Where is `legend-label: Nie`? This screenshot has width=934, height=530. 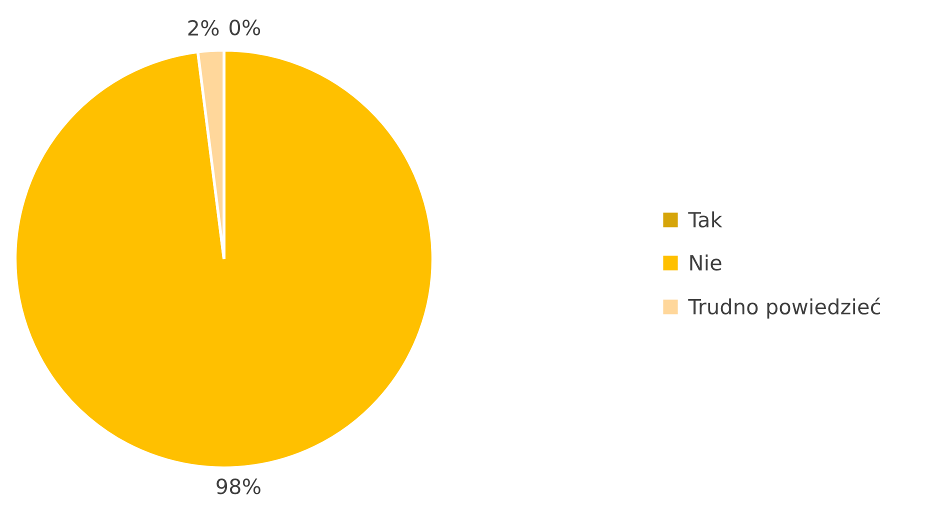
legend-label: Nie is located at coordinates (706, 262).